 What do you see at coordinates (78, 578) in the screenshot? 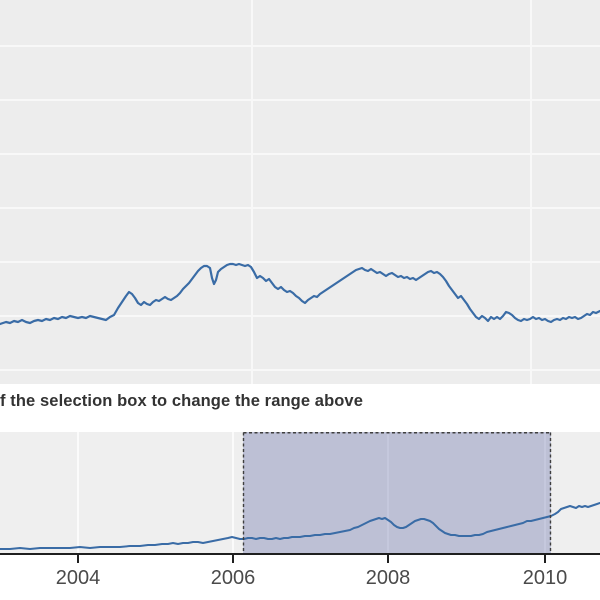
I see `x-axis-tick-label: 2004` at bounding box center [78, 578].